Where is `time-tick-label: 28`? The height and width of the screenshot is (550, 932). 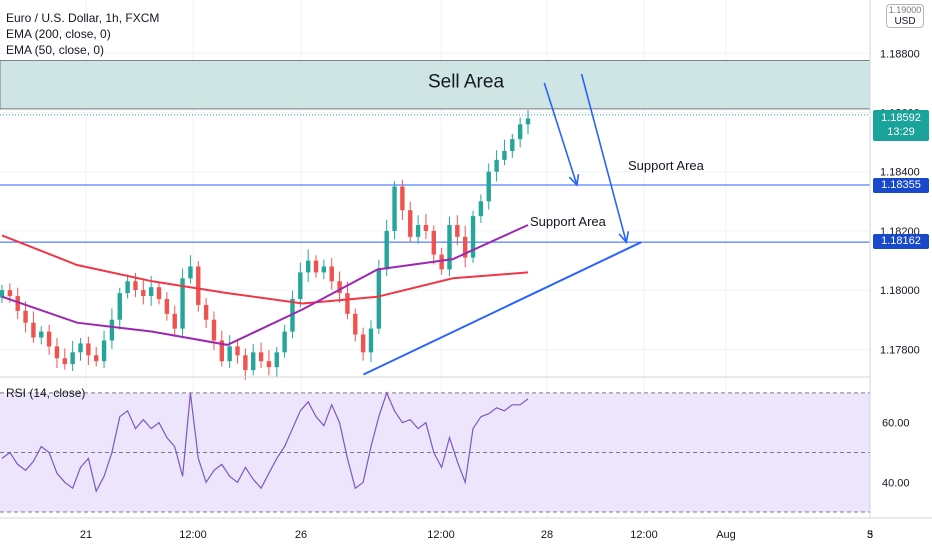 time-tick-label: 28 is located at coordinates (547, 535).